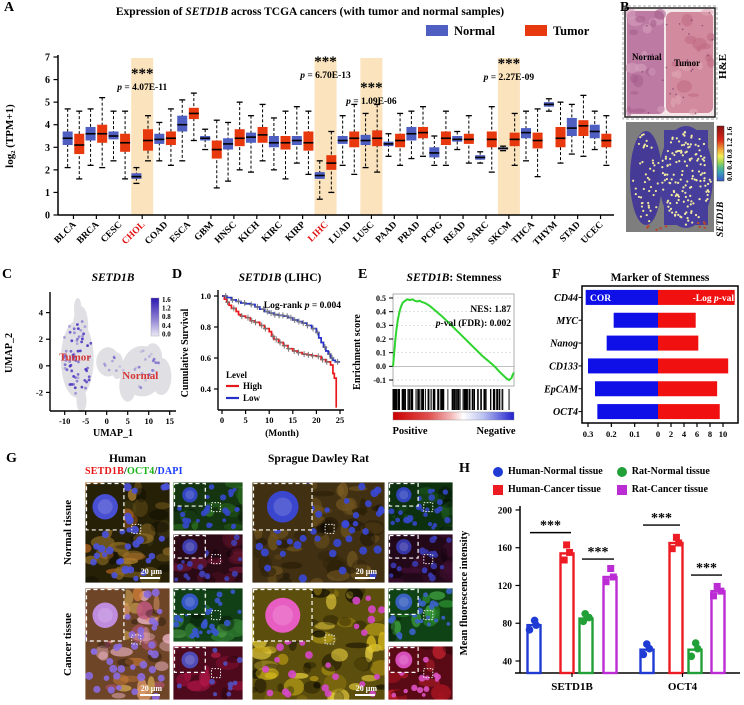 This screenshot has width=744, height=705. I want to click on legend-item: Tumor, so click(556, 31).